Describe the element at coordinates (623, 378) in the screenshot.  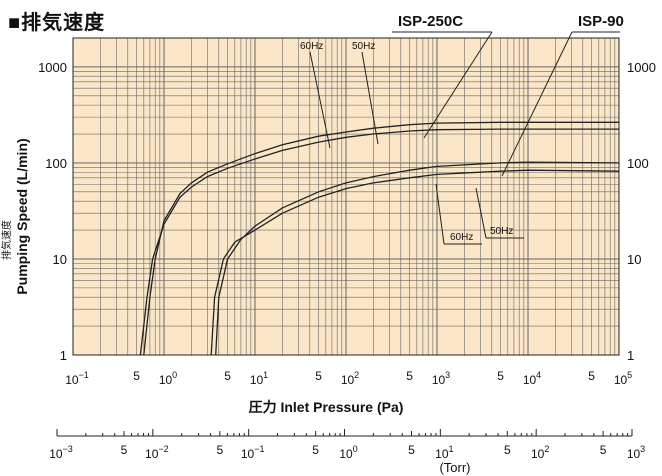
I see `x-tick-label: 10⁵` at that location.